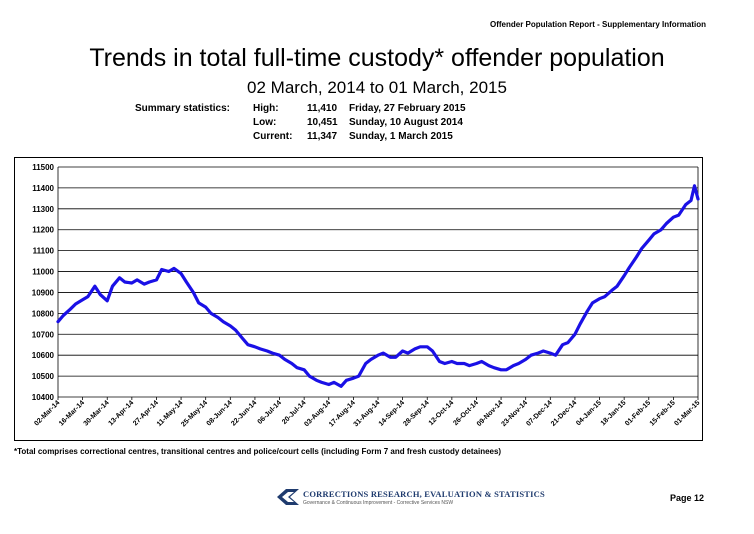 The image size is (754, 534). Describe the element at coordinates (43, 272) in the screenshot. I see `y-tick-label: 11000` at that location.